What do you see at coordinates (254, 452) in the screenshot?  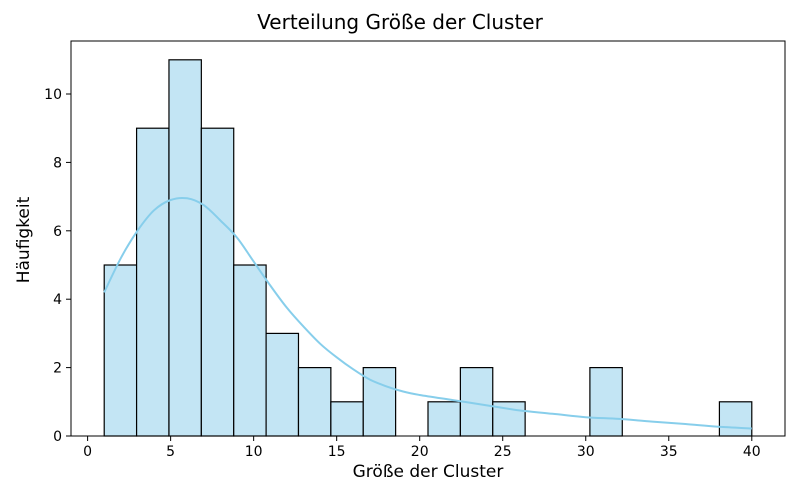 I see `x-tick-label: 10` at bounding box center [254, 452].